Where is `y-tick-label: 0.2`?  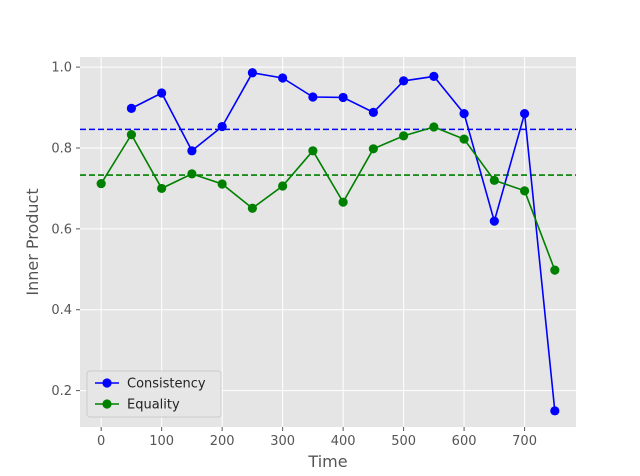 y-tick-label: 0.2 is located at coordinates (61, 391).